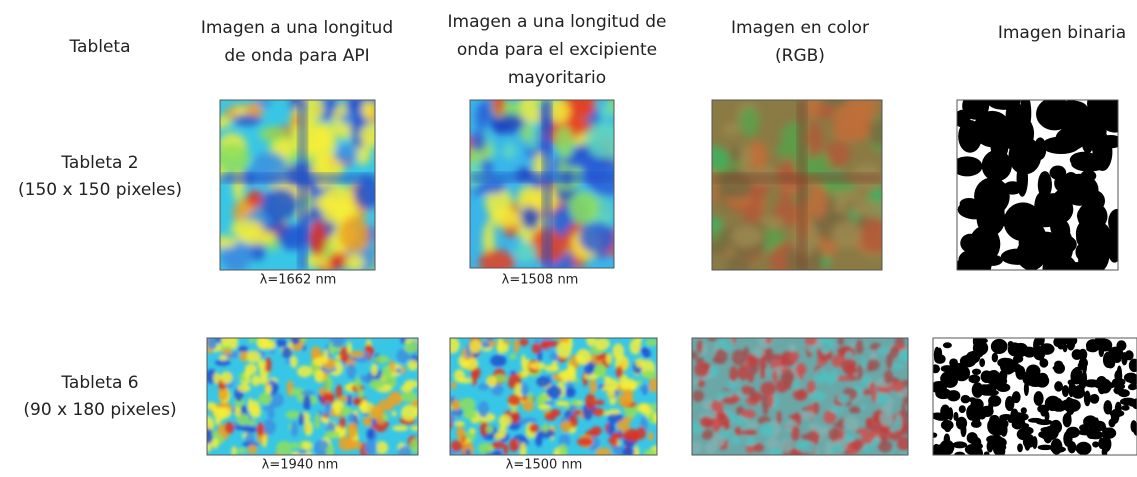  Describe the element at coordinates (99, 47) in the screenshot. I see `corner-header: Tableta` at that location.